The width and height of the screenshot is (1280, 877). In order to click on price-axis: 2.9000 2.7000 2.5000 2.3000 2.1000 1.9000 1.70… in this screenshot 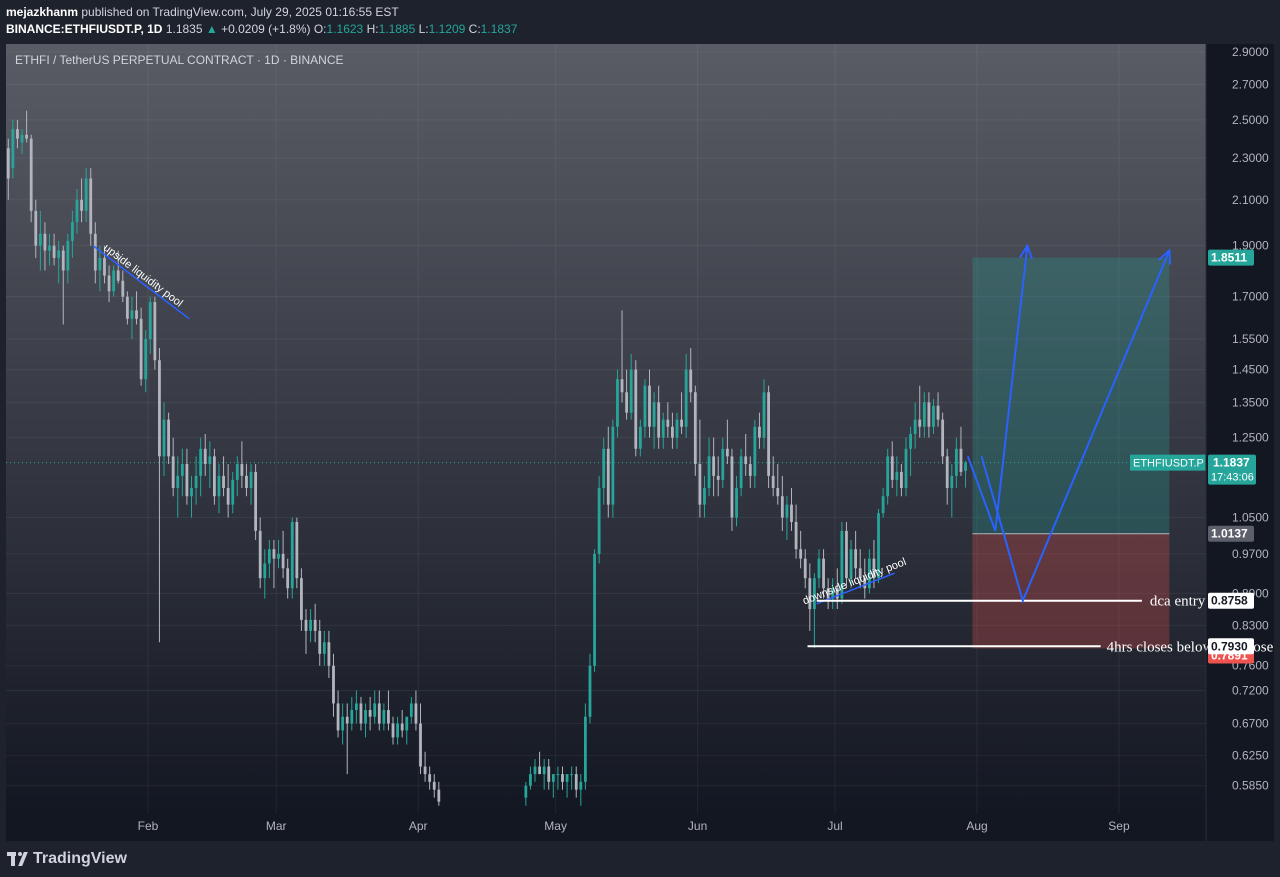, I will do `click(1199, 419)`.